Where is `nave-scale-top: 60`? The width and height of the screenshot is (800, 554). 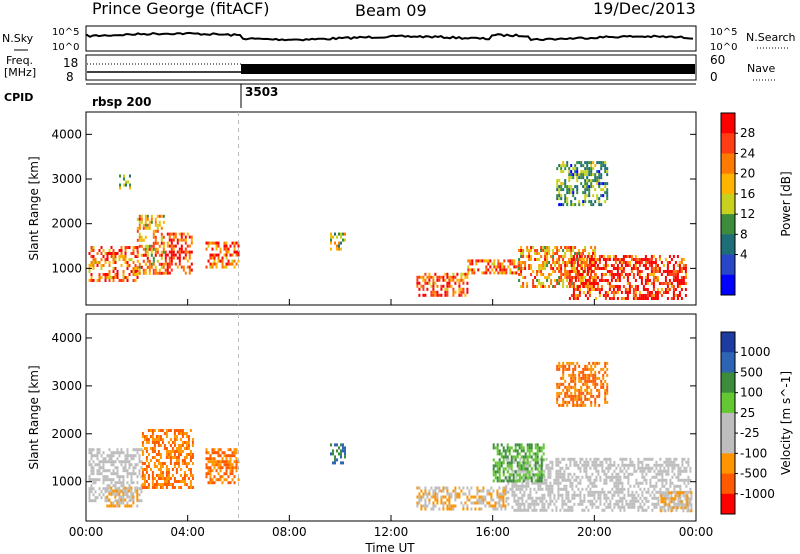 nave-scale-top: 60 is located at coordinates (717, 60).